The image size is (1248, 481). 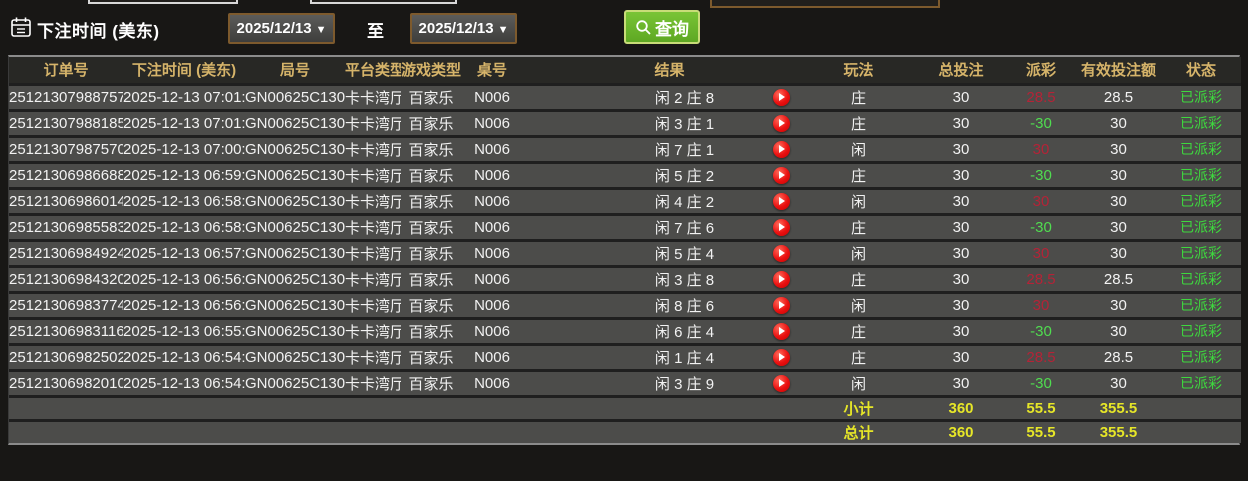 I want to click on order-no: 251213069849242, so click(x=66, y=252).